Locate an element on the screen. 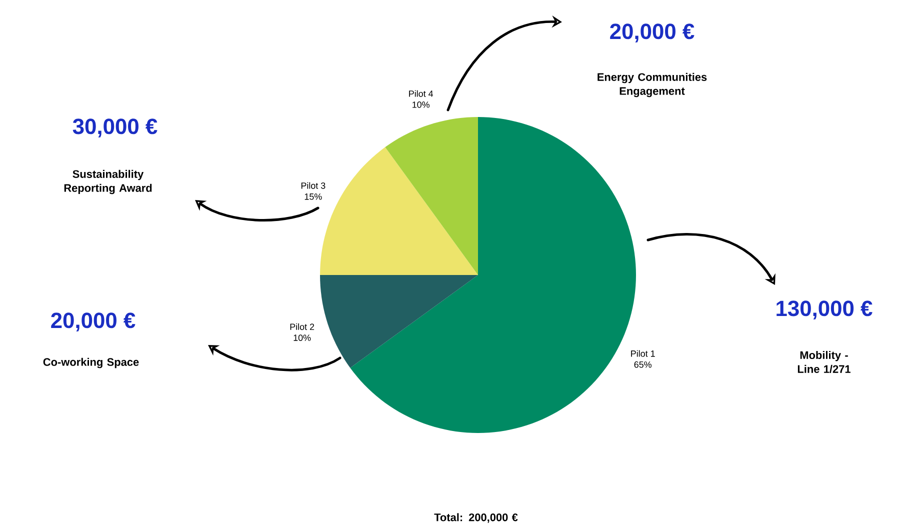 Image resolution: width=906 pixels, height=526 pixels. slice-label: Pilot 3 is located at coordinates (313, 185).